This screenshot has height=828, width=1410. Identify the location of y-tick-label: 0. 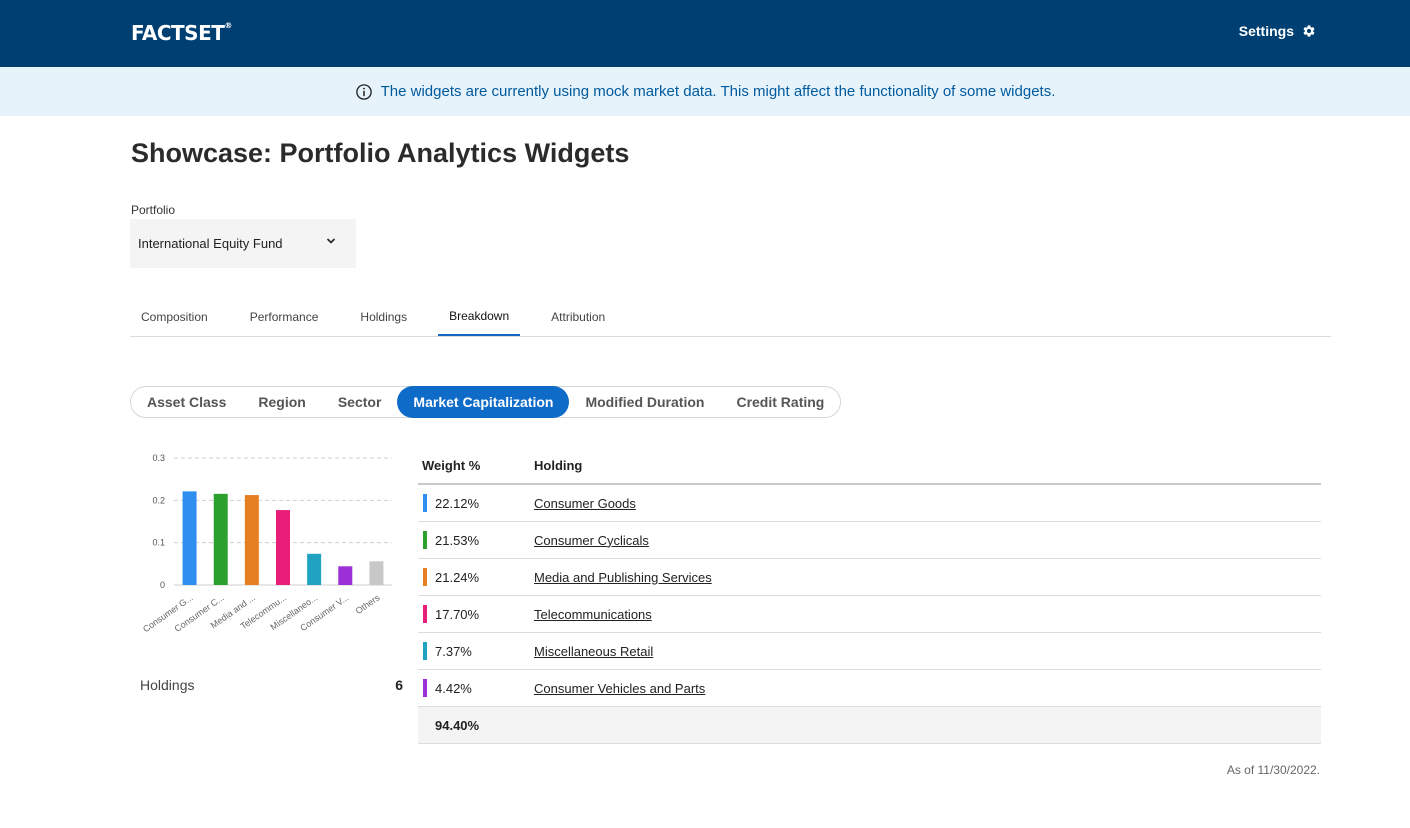
(162, 585).